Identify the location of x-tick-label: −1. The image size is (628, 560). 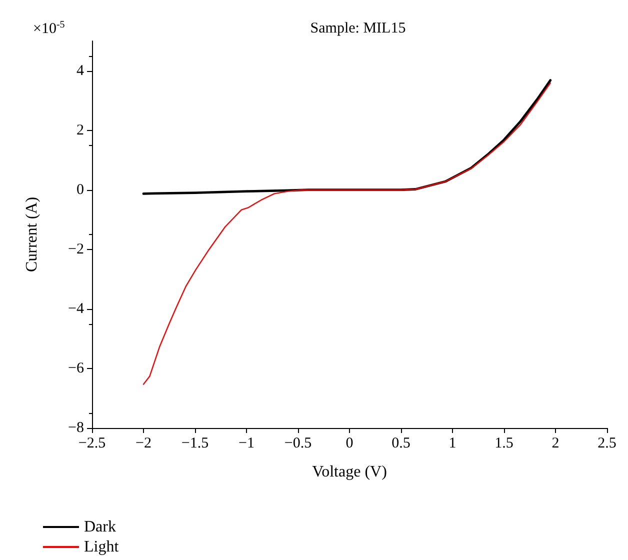
(246, 444).